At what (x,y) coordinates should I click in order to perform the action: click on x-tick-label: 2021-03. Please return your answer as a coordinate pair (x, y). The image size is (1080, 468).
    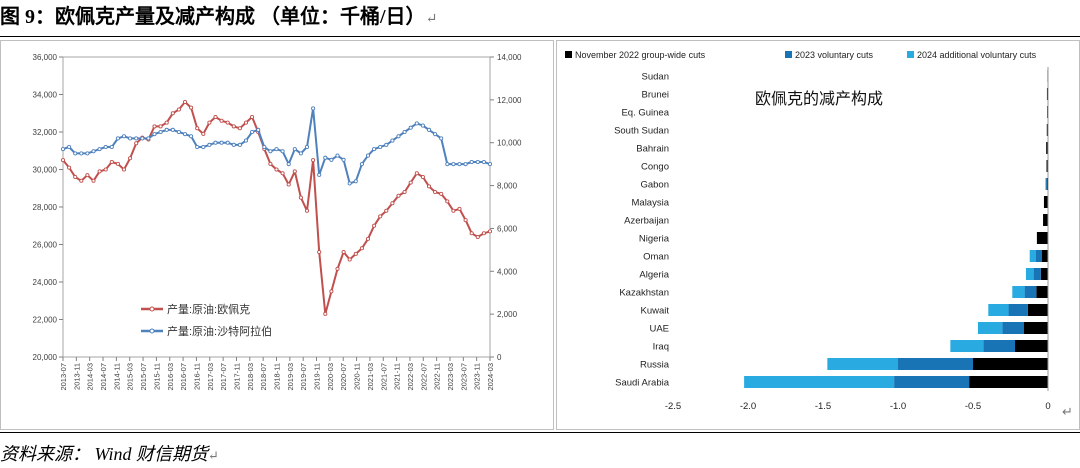
    Looking at the image, I should click on (370, 377).